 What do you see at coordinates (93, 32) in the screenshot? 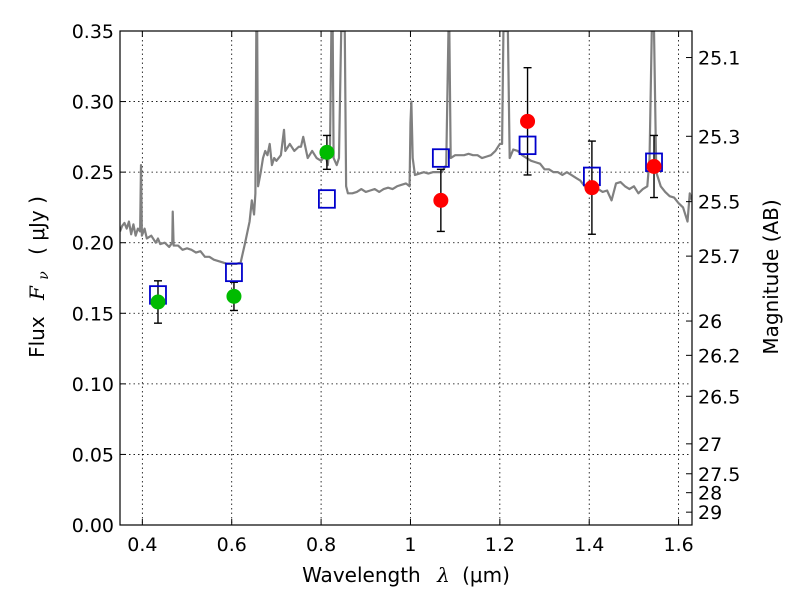
I see `y-tick-label: 0.35` at bounding box center [93, 32].